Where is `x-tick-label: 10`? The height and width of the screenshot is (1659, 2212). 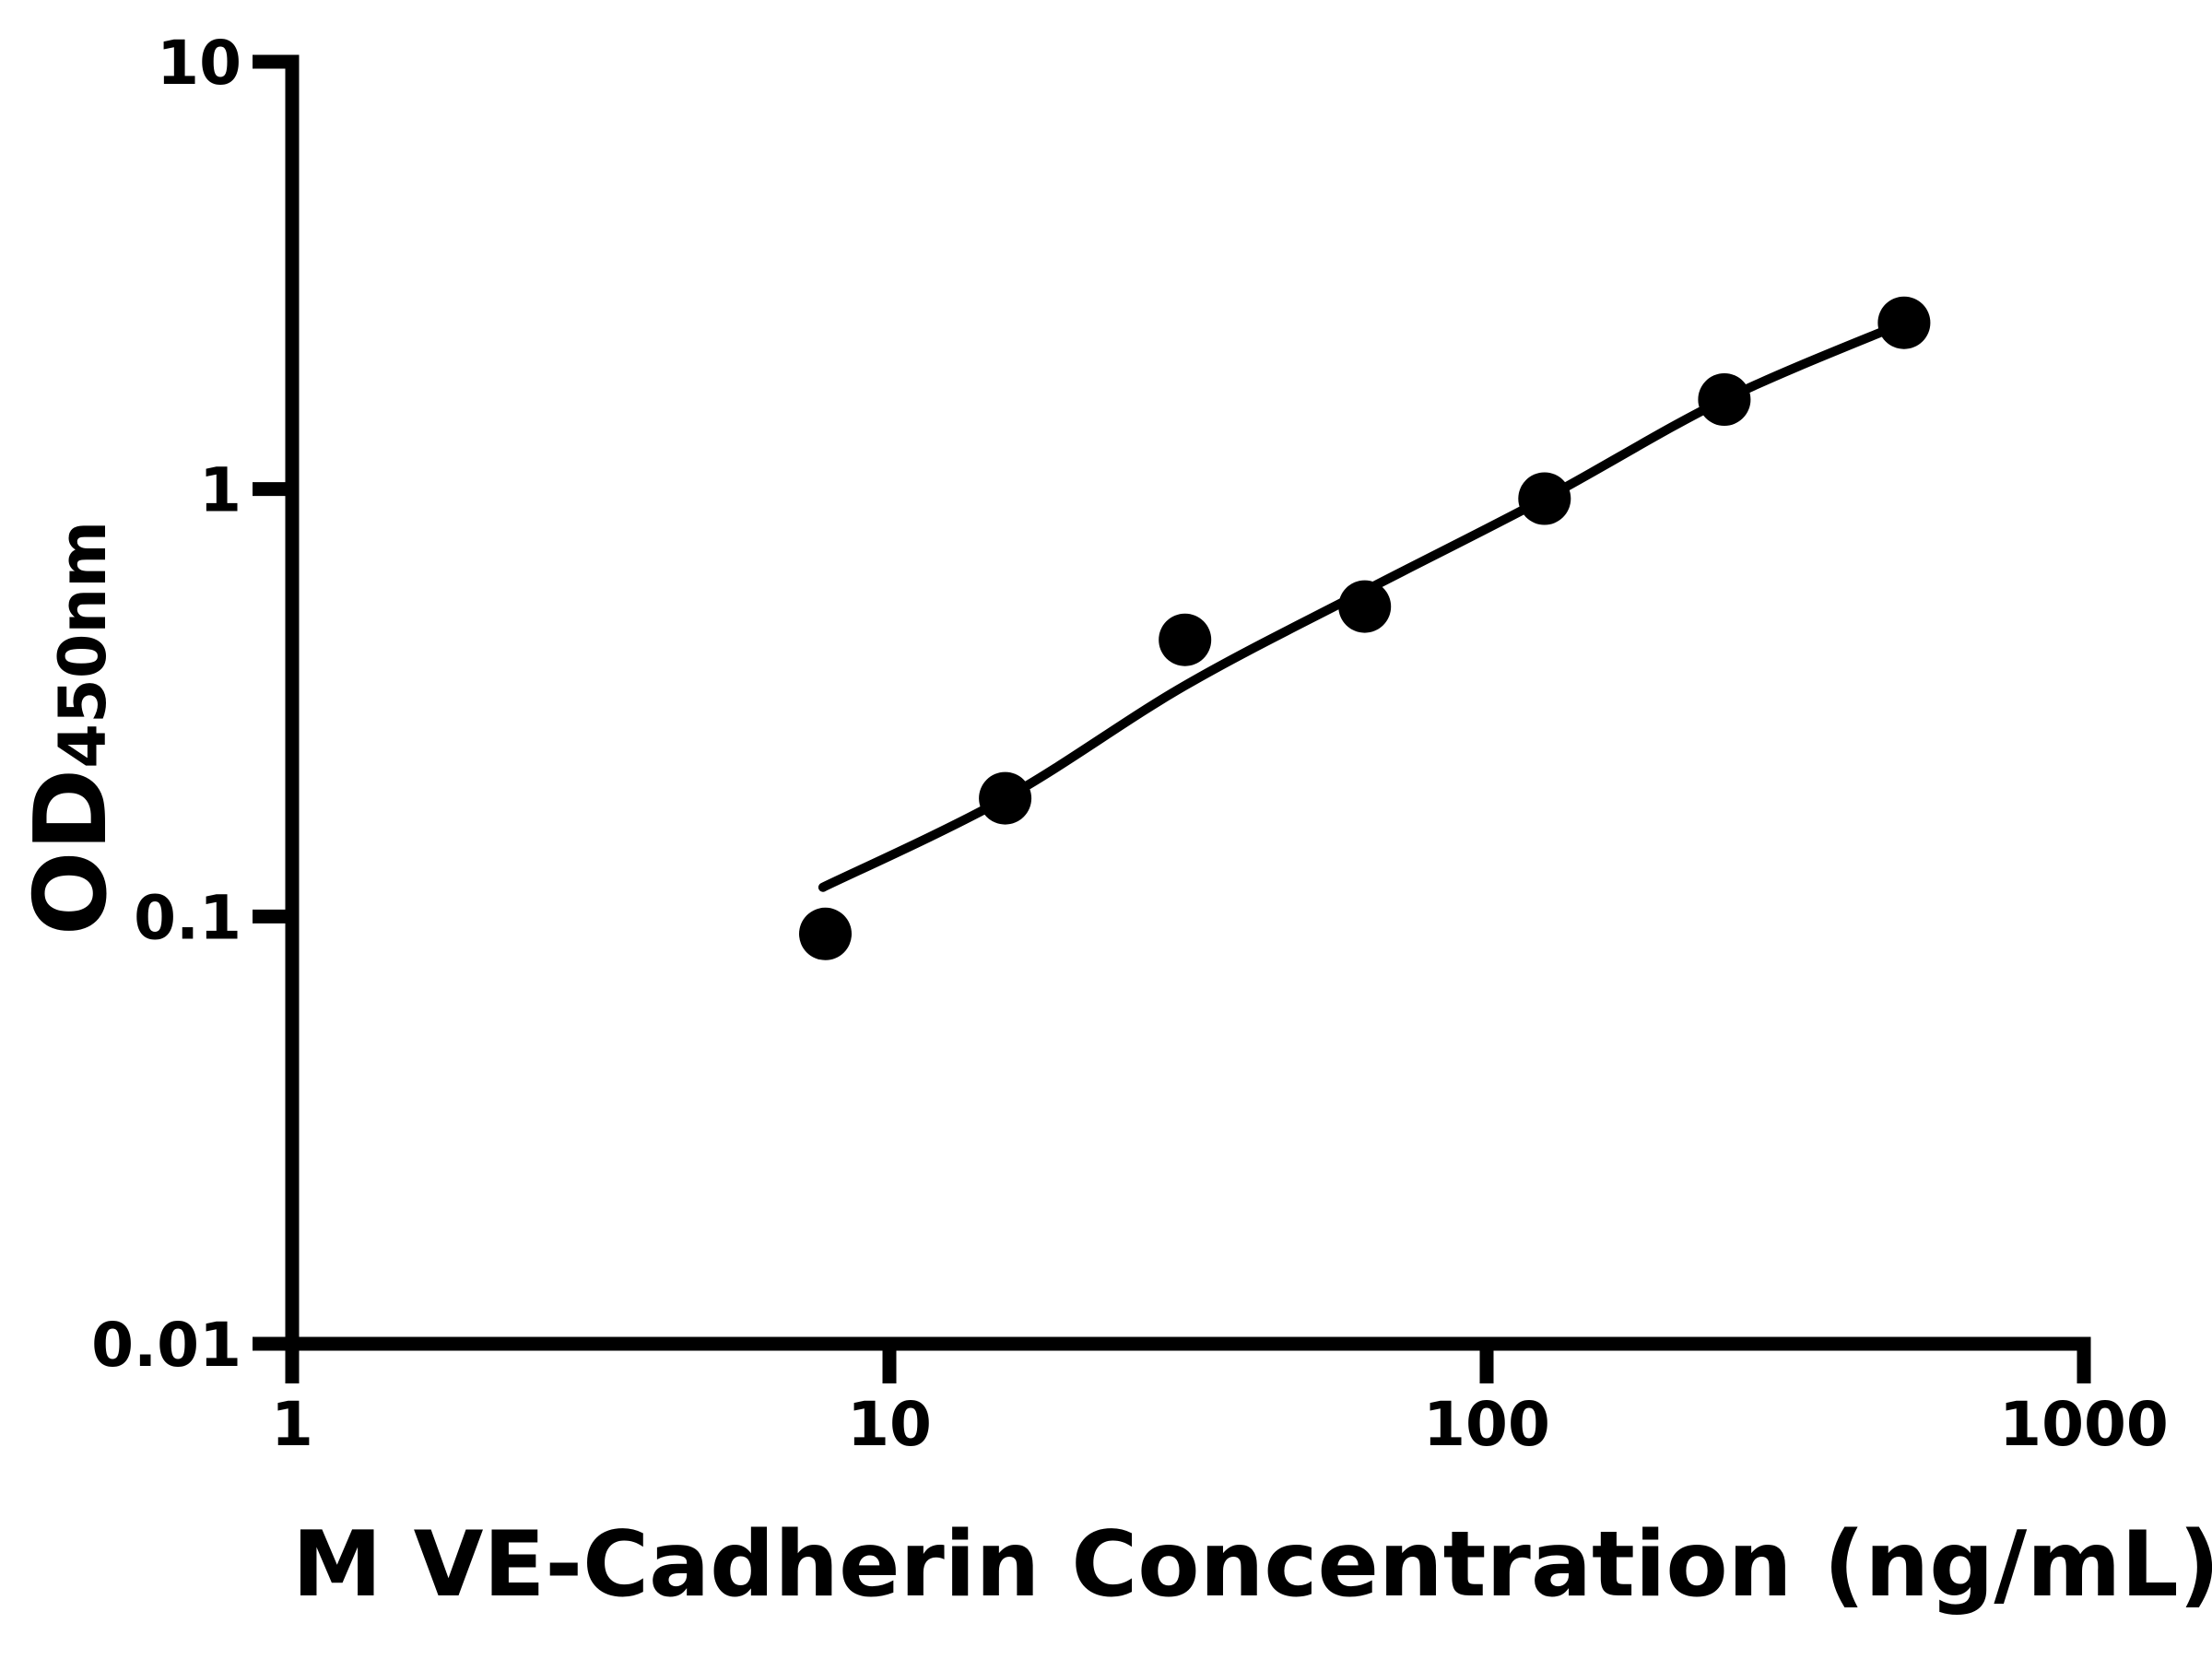 x-tick-label: 10 is located at coordinates (889, 1424).